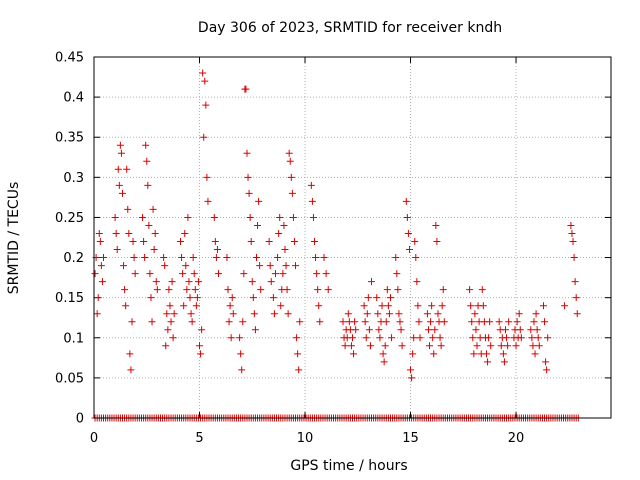 This screenshot has width=640, height=480. Describe the element at coordinates (516, 438) in the screenshot. I see `x-tick-label: 20` at that location.